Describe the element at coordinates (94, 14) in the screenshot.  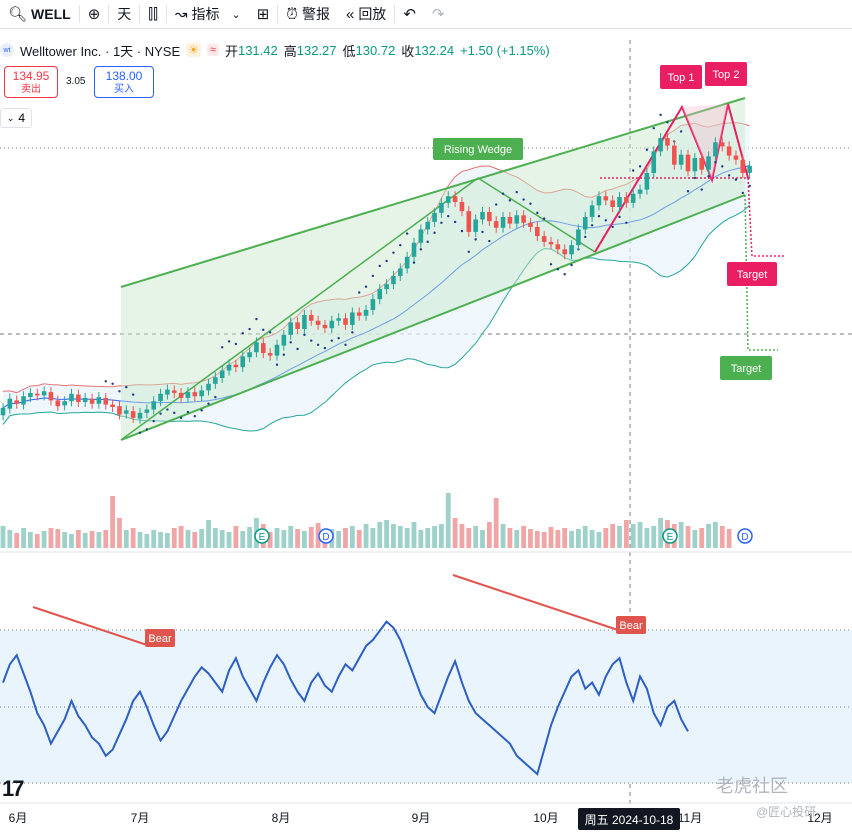
I see `compare-button: ⊕` at that location.